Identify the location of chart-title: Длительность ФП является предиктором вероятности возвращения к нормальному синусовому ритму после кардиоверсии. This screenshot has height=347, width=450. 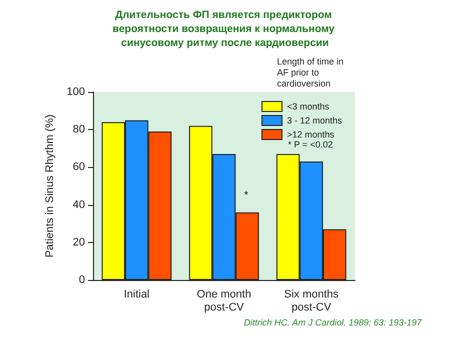
(225, 29).